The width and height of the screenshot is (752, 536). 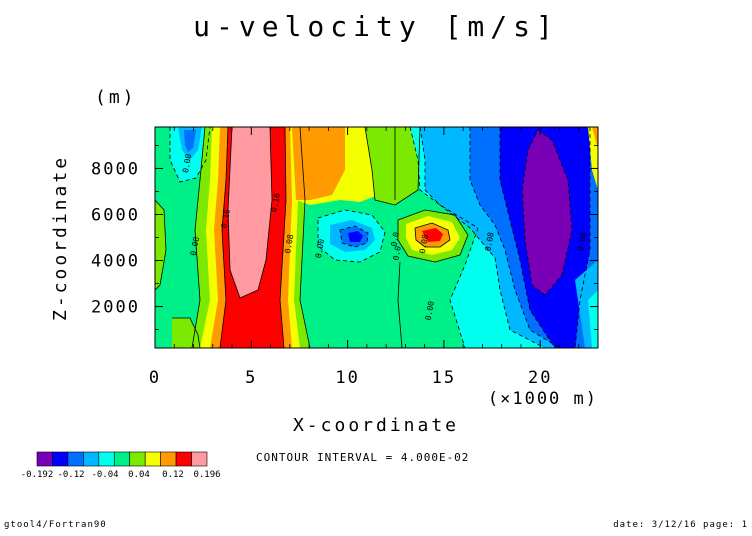 I want to click on y-tick-label: 4000, so click(x=115, y=262).